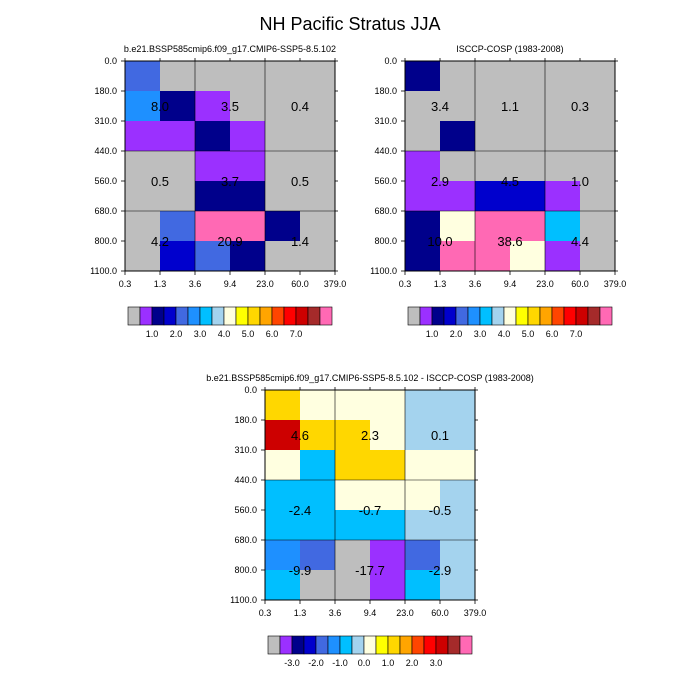 This screenshot has width=700, height=700. I want to click on y-tick-label: 1100.0, so click(243, 600).